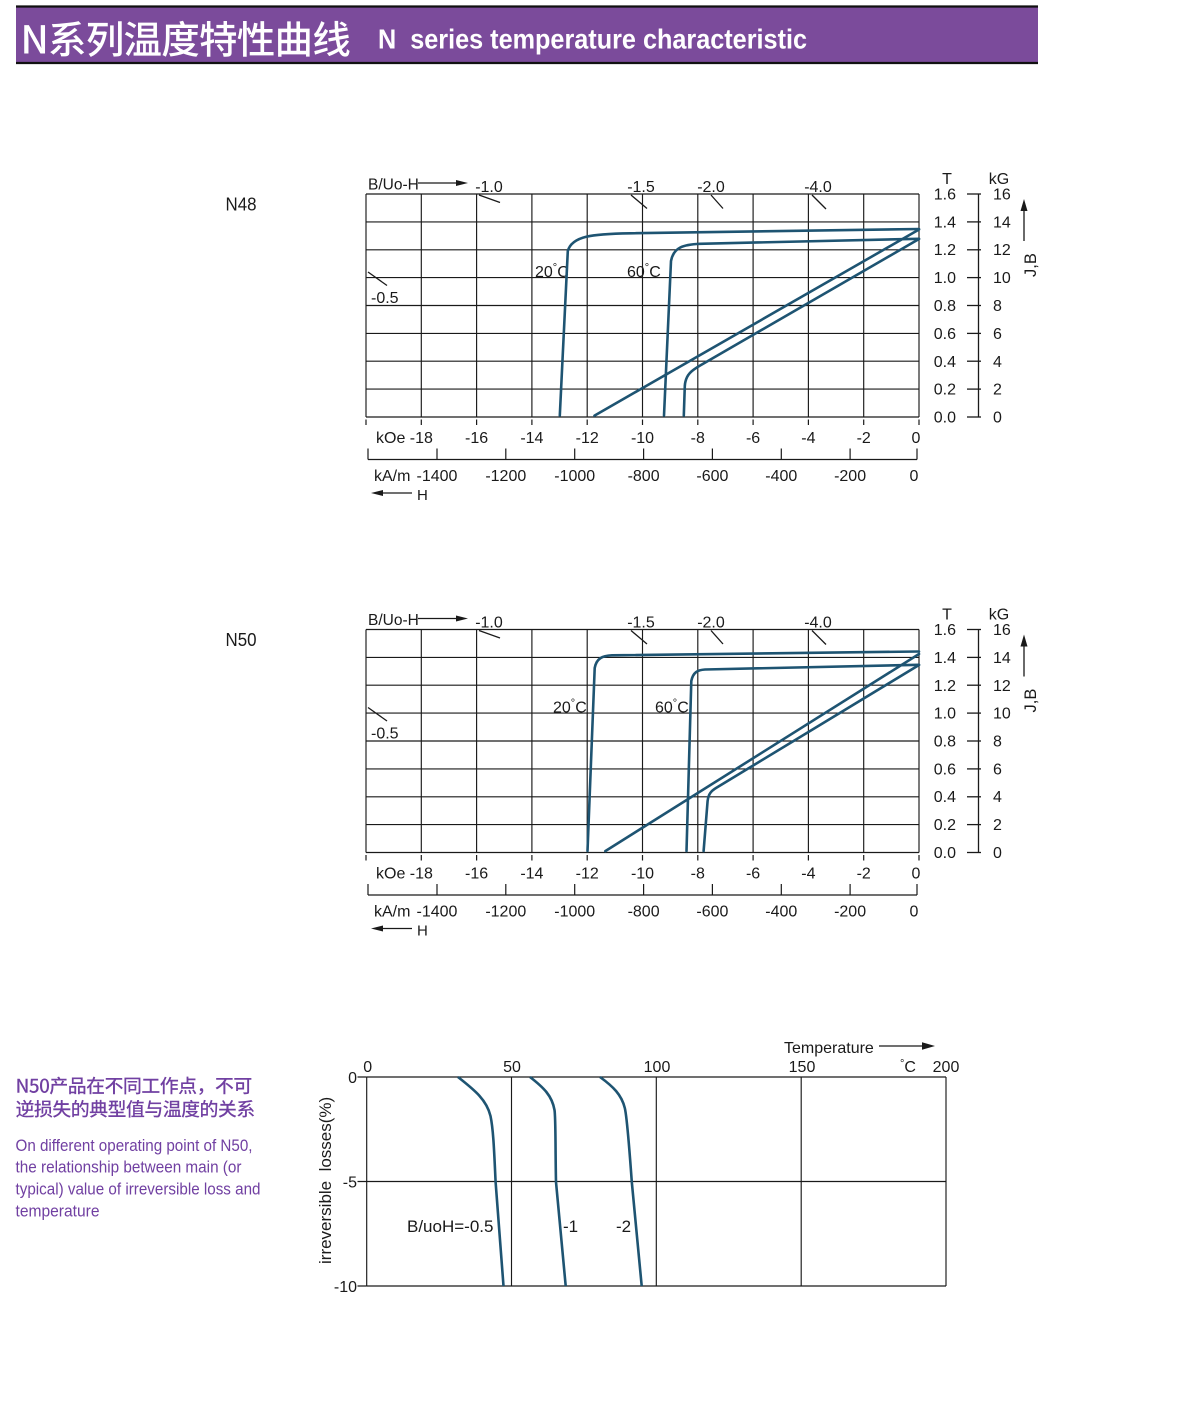 This screenshot has width=1200, height=1418. What do you see at coordinates (241, 205) in the screenshot?
I see `svg-text: N48` at bounding box center [241, 205].